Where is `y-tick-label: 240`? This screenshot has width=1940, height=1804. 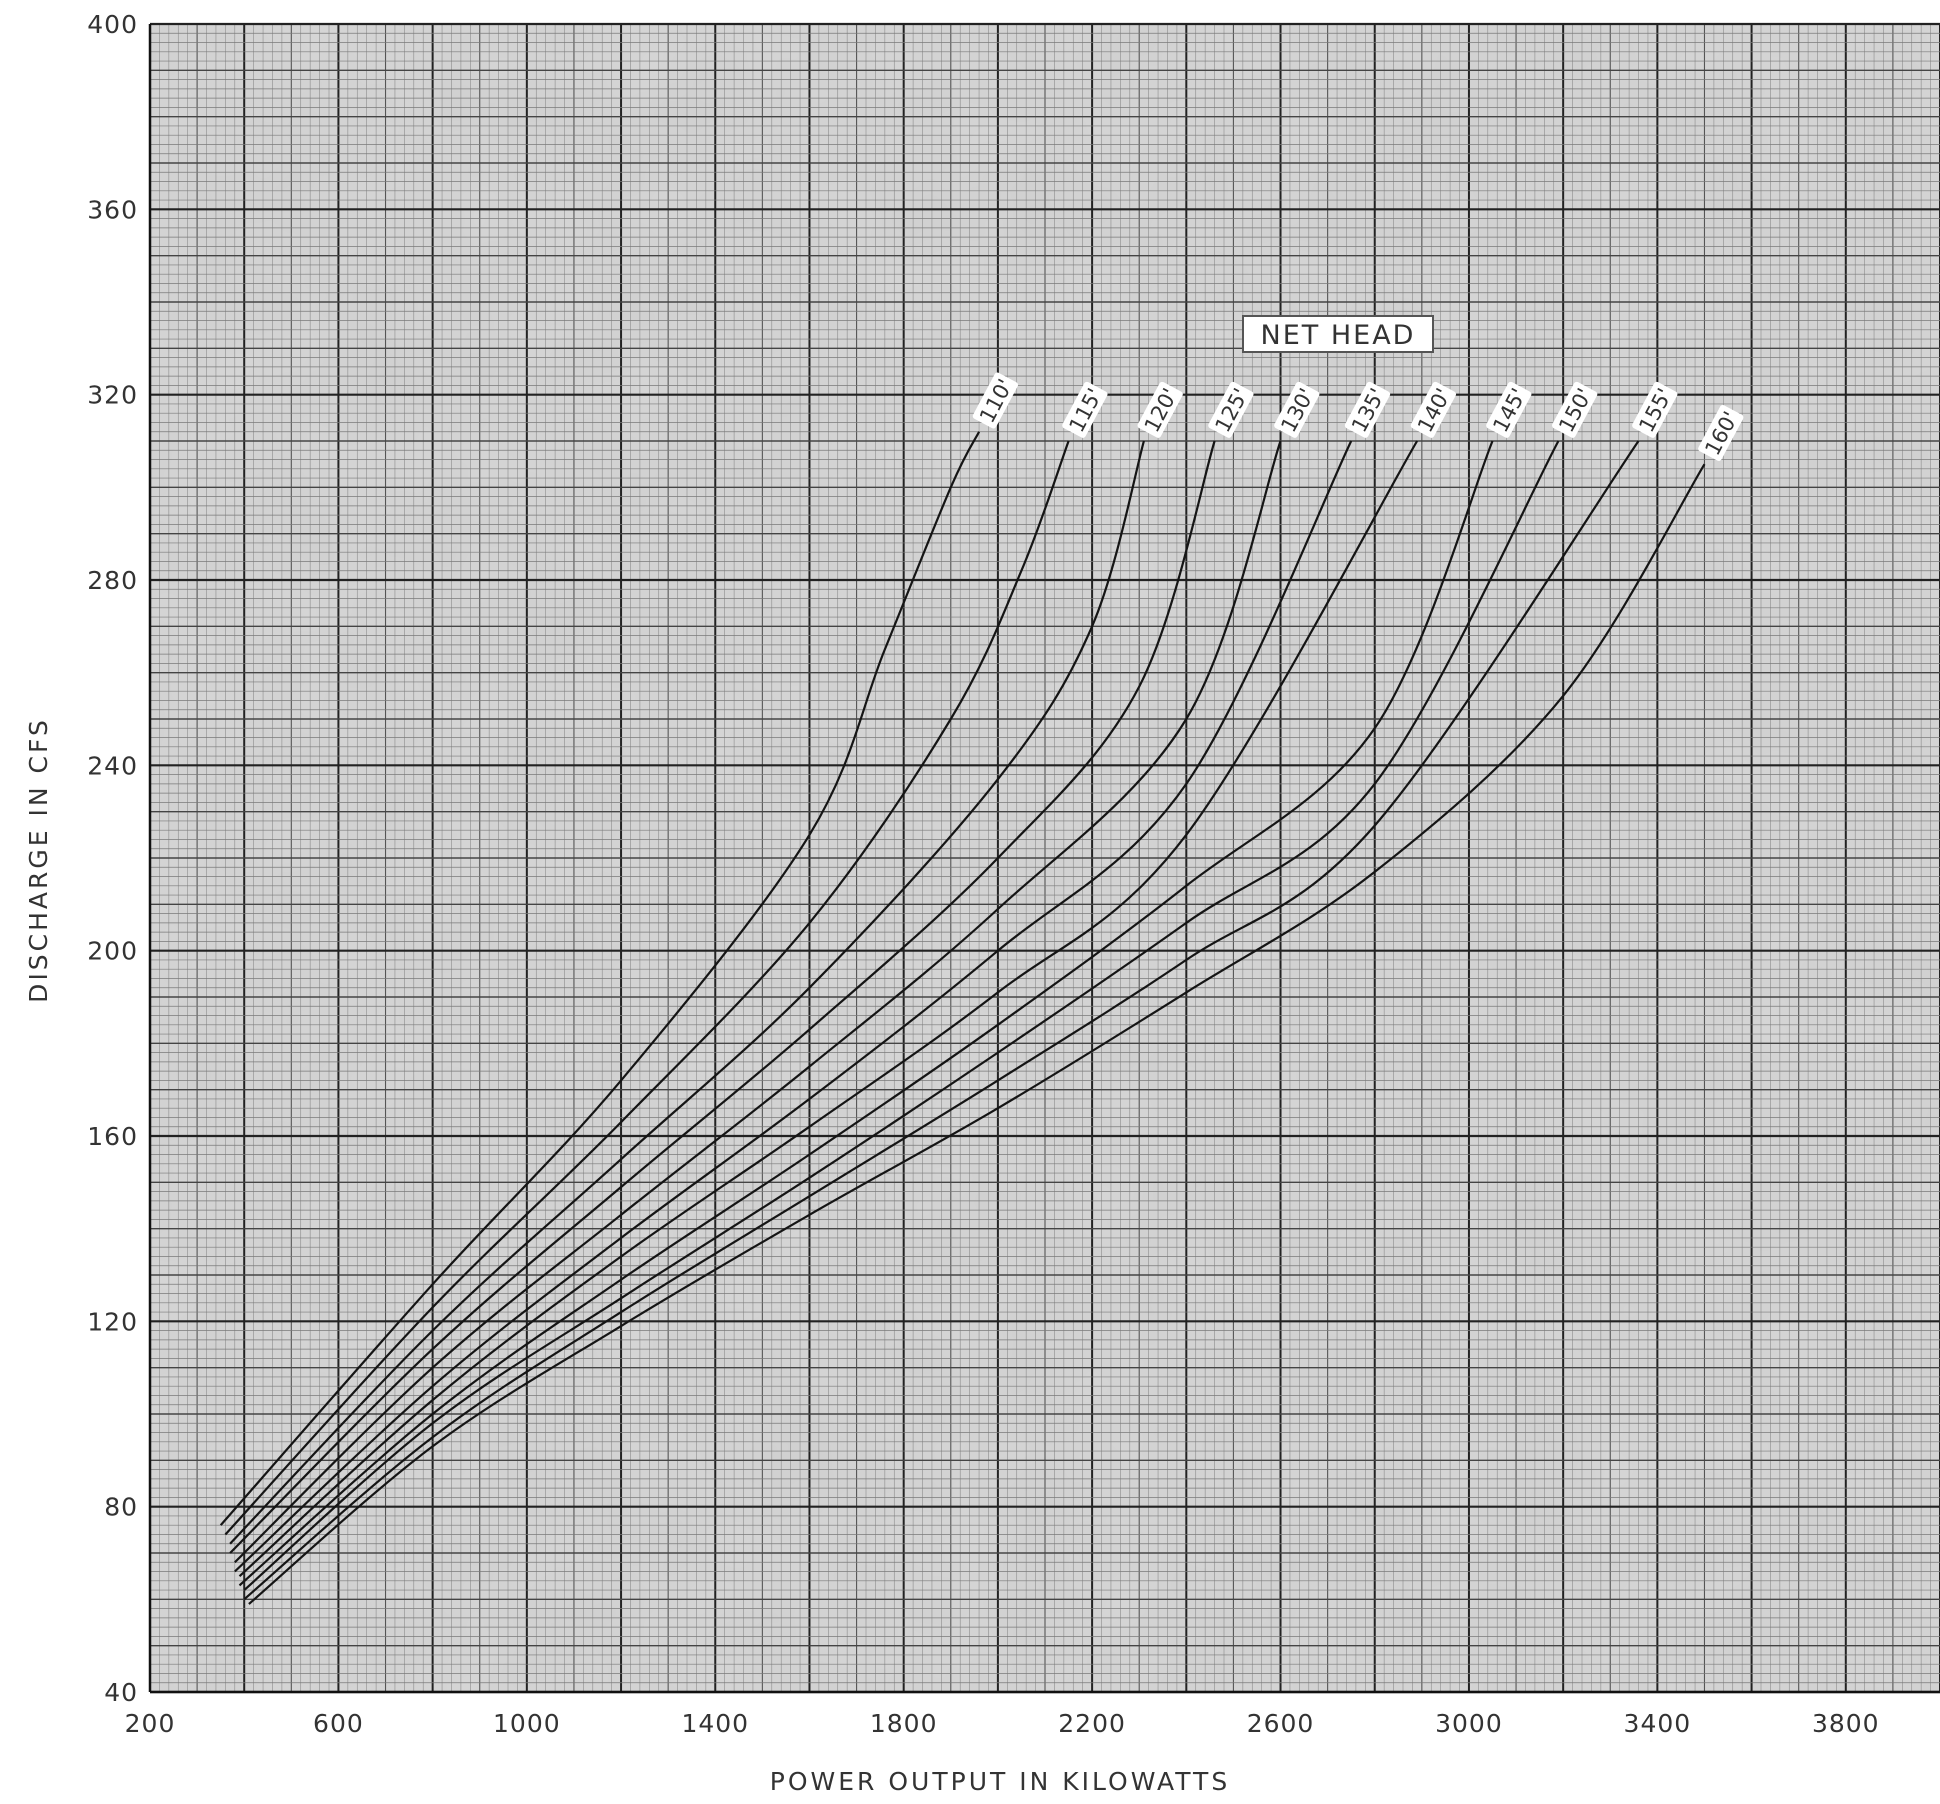 y-tick-label: 240 is located at coordinates (112, 765).